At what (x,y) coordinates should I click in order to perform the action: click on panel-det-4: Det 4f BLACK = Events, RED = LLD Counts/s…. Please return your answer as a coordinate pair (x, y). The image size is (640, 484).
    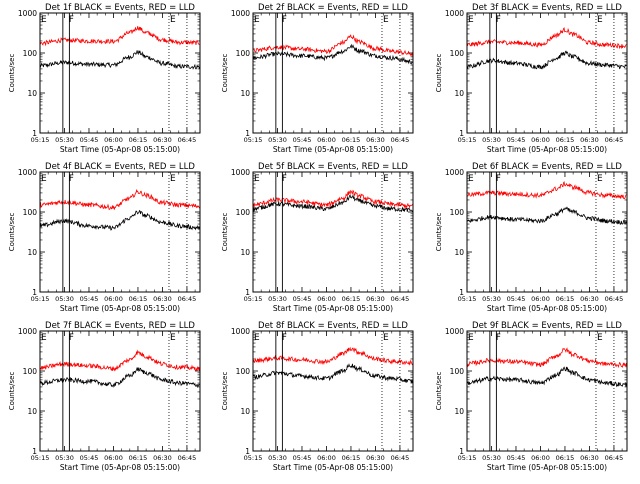
    Looking at the image, I should click on (104, 237).